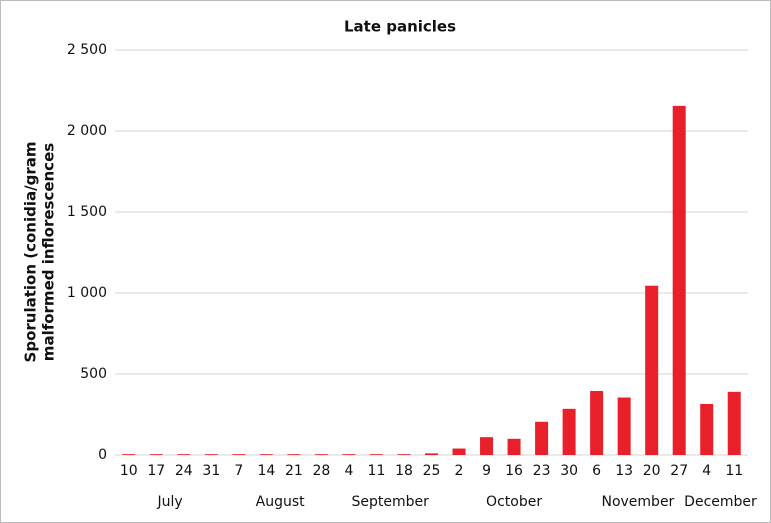 This screenshot has width=771, height=523. I want to click on x-tick-label: 6, so click(596, 471).